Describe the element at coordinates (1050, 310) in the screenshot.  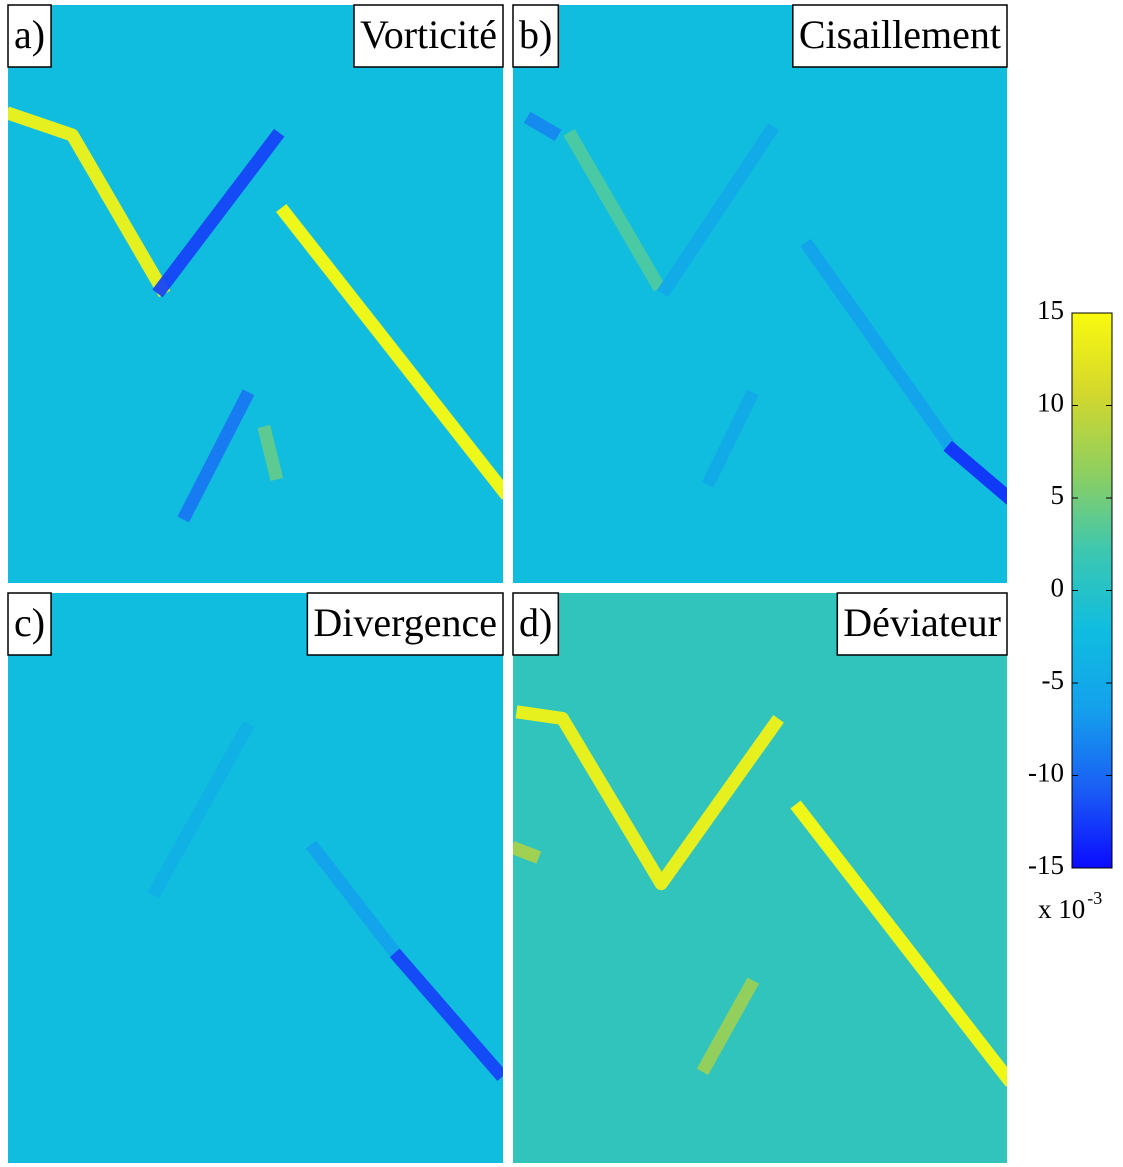
I see `colorbar-tick-label: 15` at that location.